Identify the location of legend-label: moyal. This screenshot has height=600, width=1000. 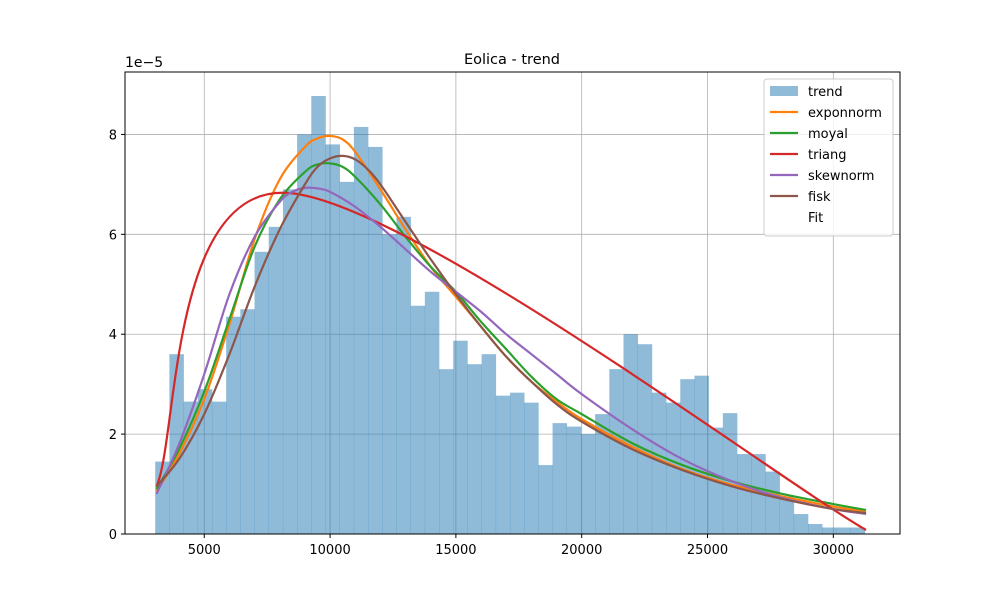
(828, 134).